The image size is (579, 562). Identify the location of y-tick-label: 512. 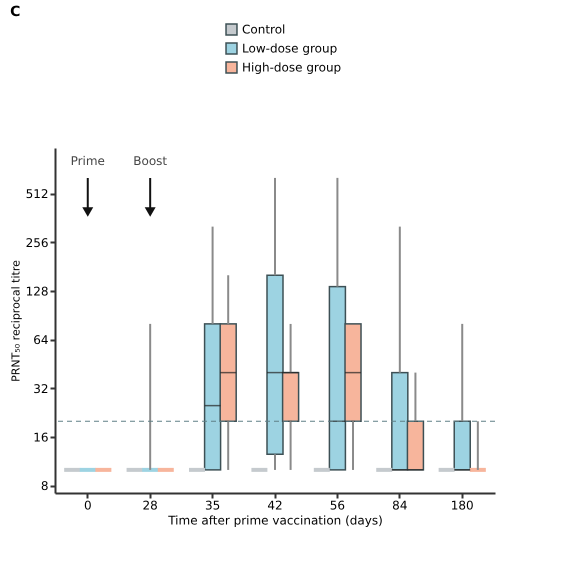
(37, 194).